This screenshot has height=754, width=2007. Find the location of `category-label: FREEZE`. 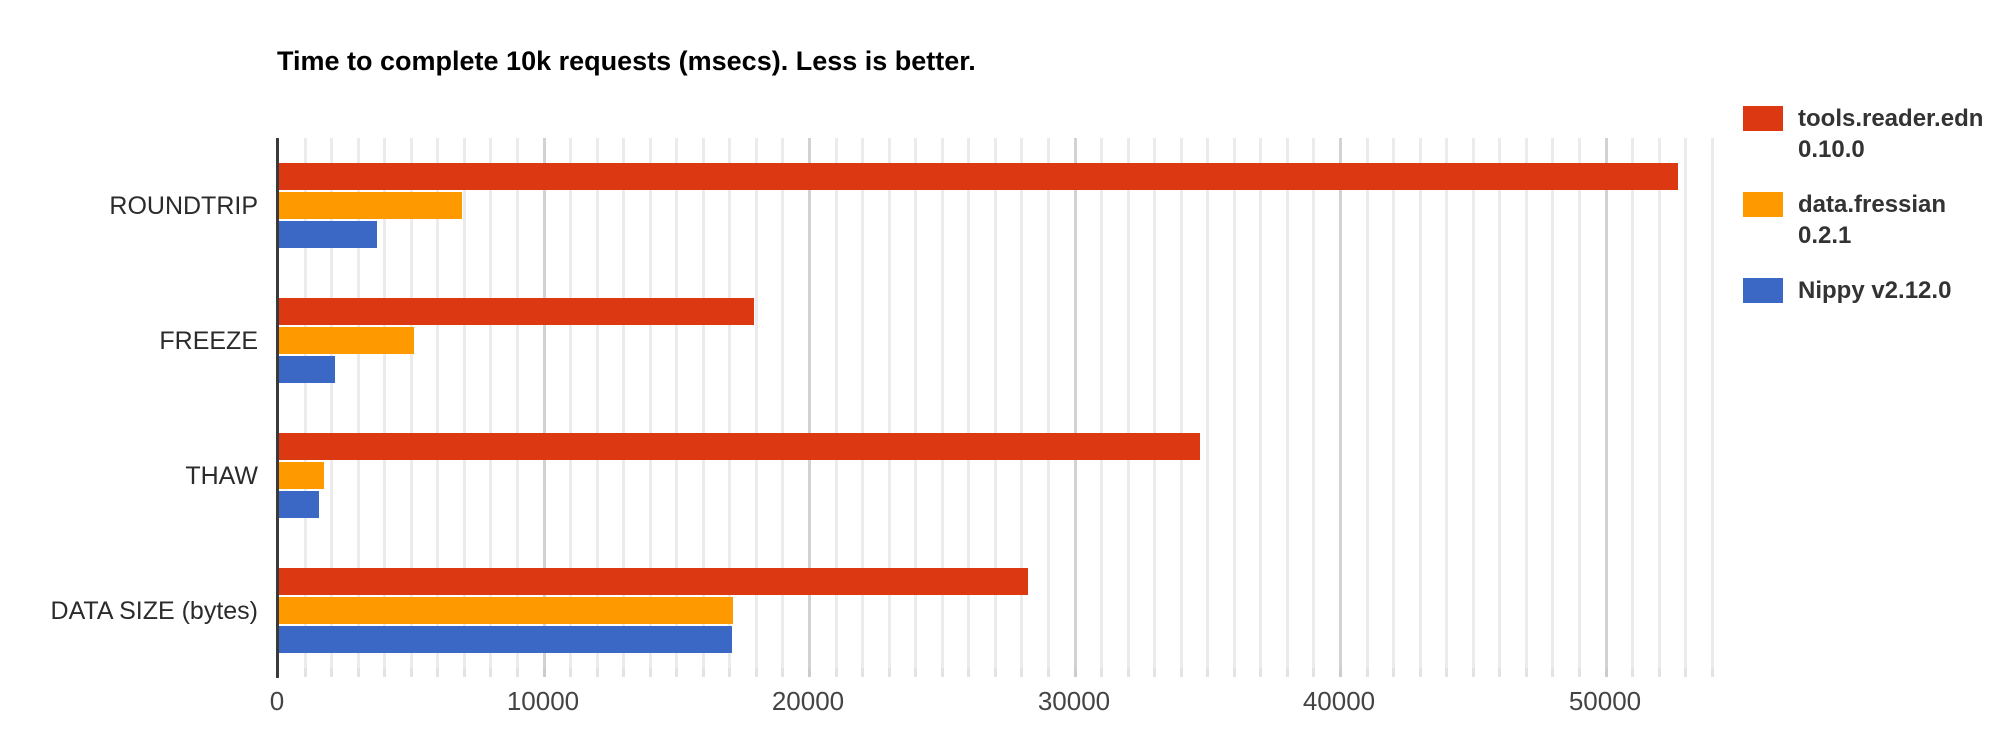

category-label: FREEZE is located at coordinates (208, 340).